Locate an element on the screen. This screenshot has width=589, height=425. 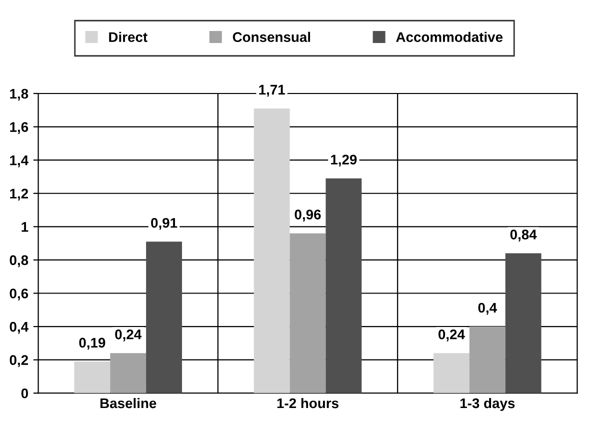
y-tick-label: 0 is located at coordinates (24, 393).